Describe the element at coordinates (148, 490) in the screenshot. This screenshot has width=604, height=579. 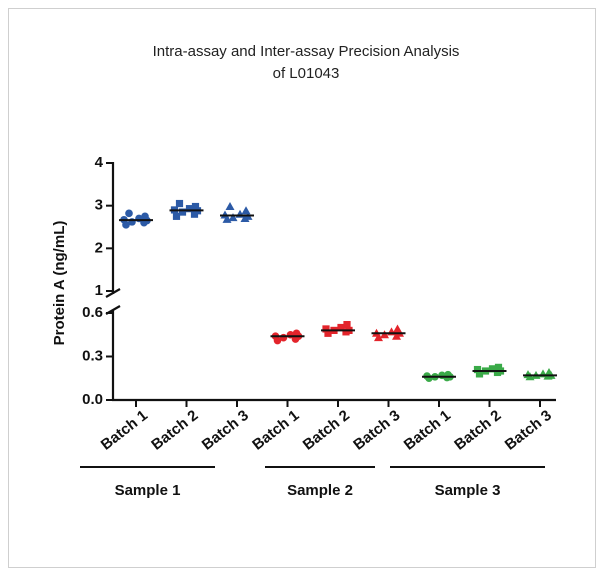
I see `group-label: Sample 1` at that location.